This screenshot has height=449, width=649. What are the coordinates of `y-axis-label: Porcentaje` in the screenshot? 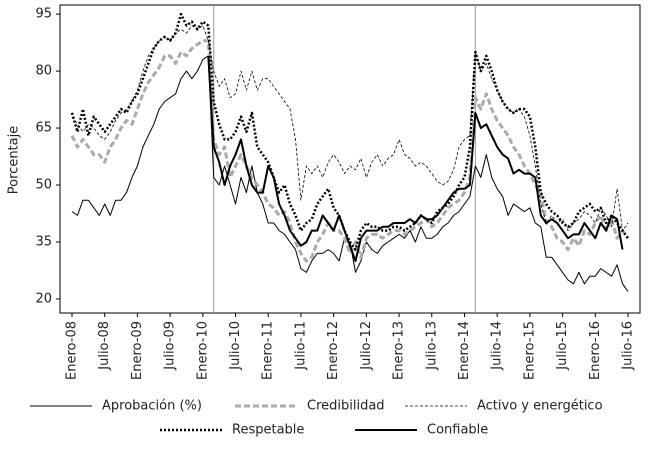 It's located at (14, 160).